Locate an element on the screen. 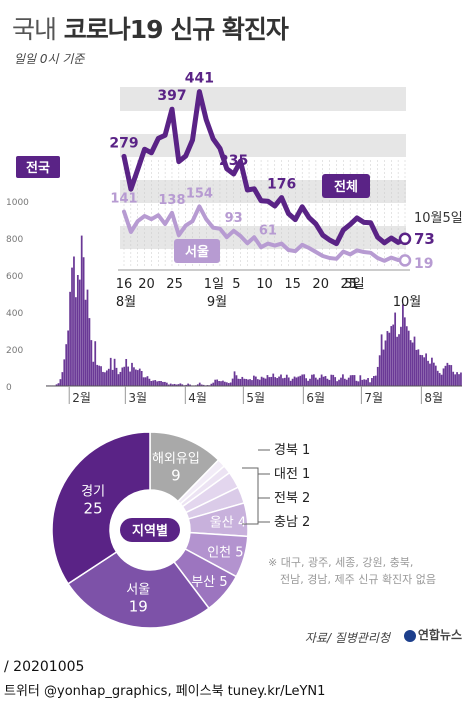 This screenshot has height=707, width=474. month-label: 4월 is located at coordinates (197, 398).